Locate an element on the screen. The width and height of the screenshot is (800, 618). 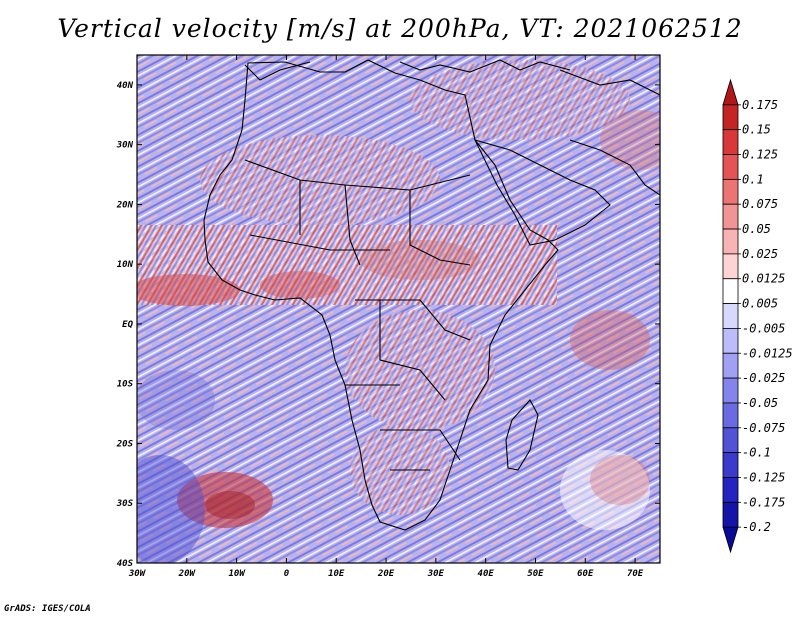
colorbar-label: -0.05 is located at coordinates (760, 403).